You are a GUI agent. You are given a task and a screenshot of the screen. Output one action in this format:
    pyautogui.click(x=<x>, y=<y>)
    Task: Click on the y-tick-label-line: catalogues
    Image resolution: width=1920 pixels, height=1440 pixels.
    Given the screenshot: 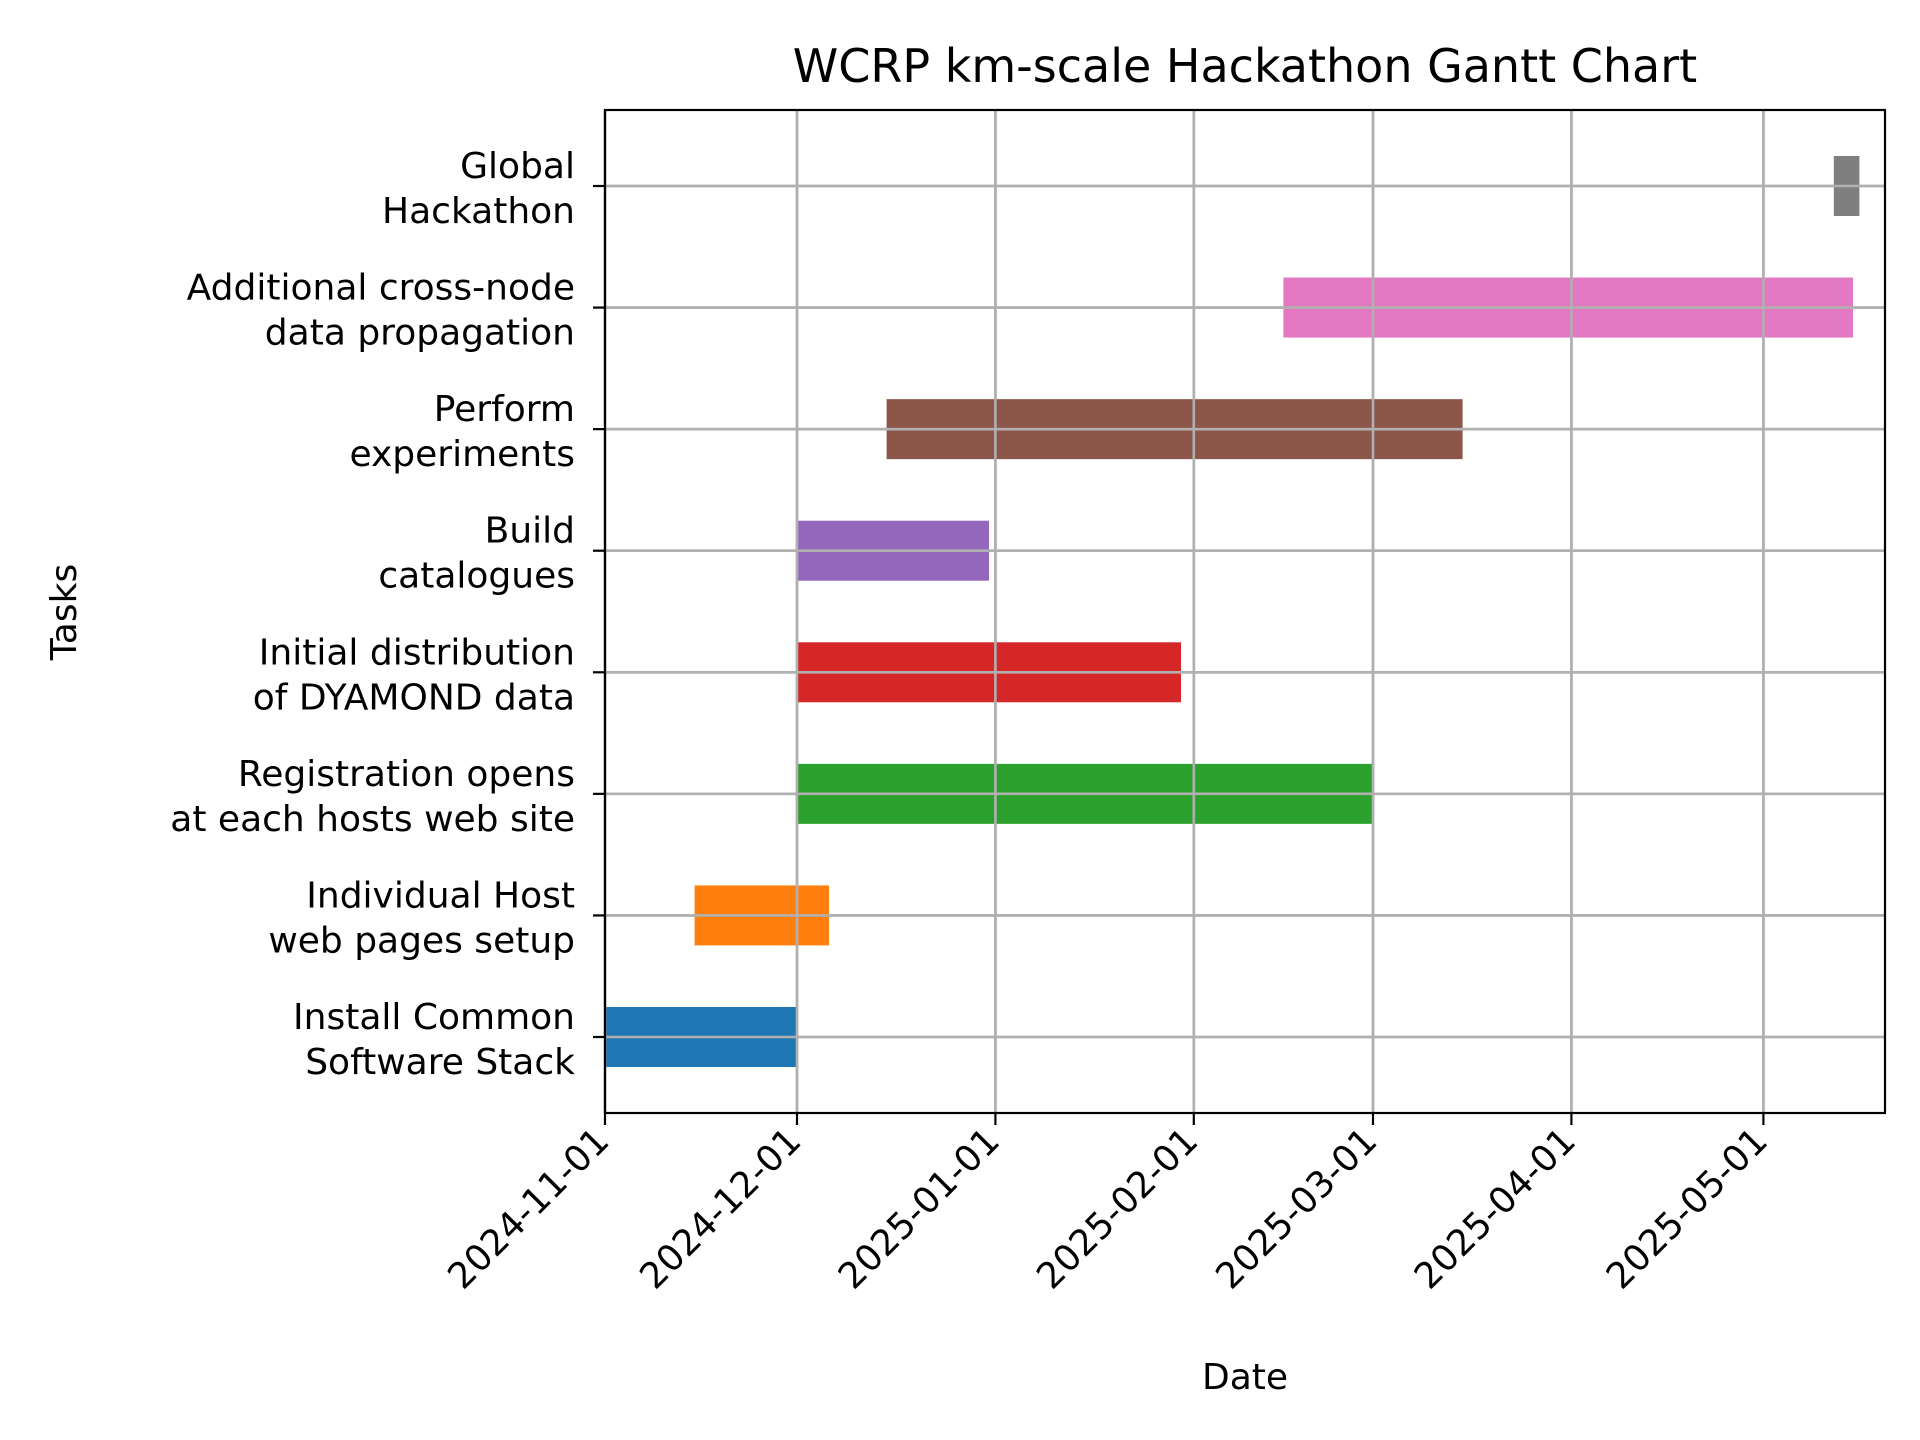 What is the action you would take?
    pyautogui.click(x=476, y=576)
    